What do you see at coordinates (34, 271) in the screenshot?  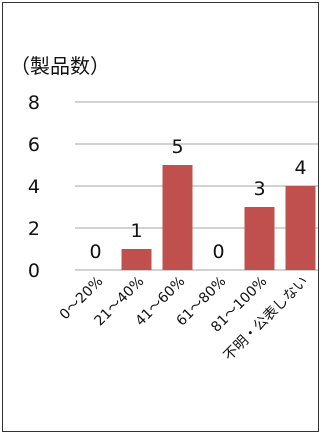 I see `y-tick-label: 0` at bounding box center [34, 271].